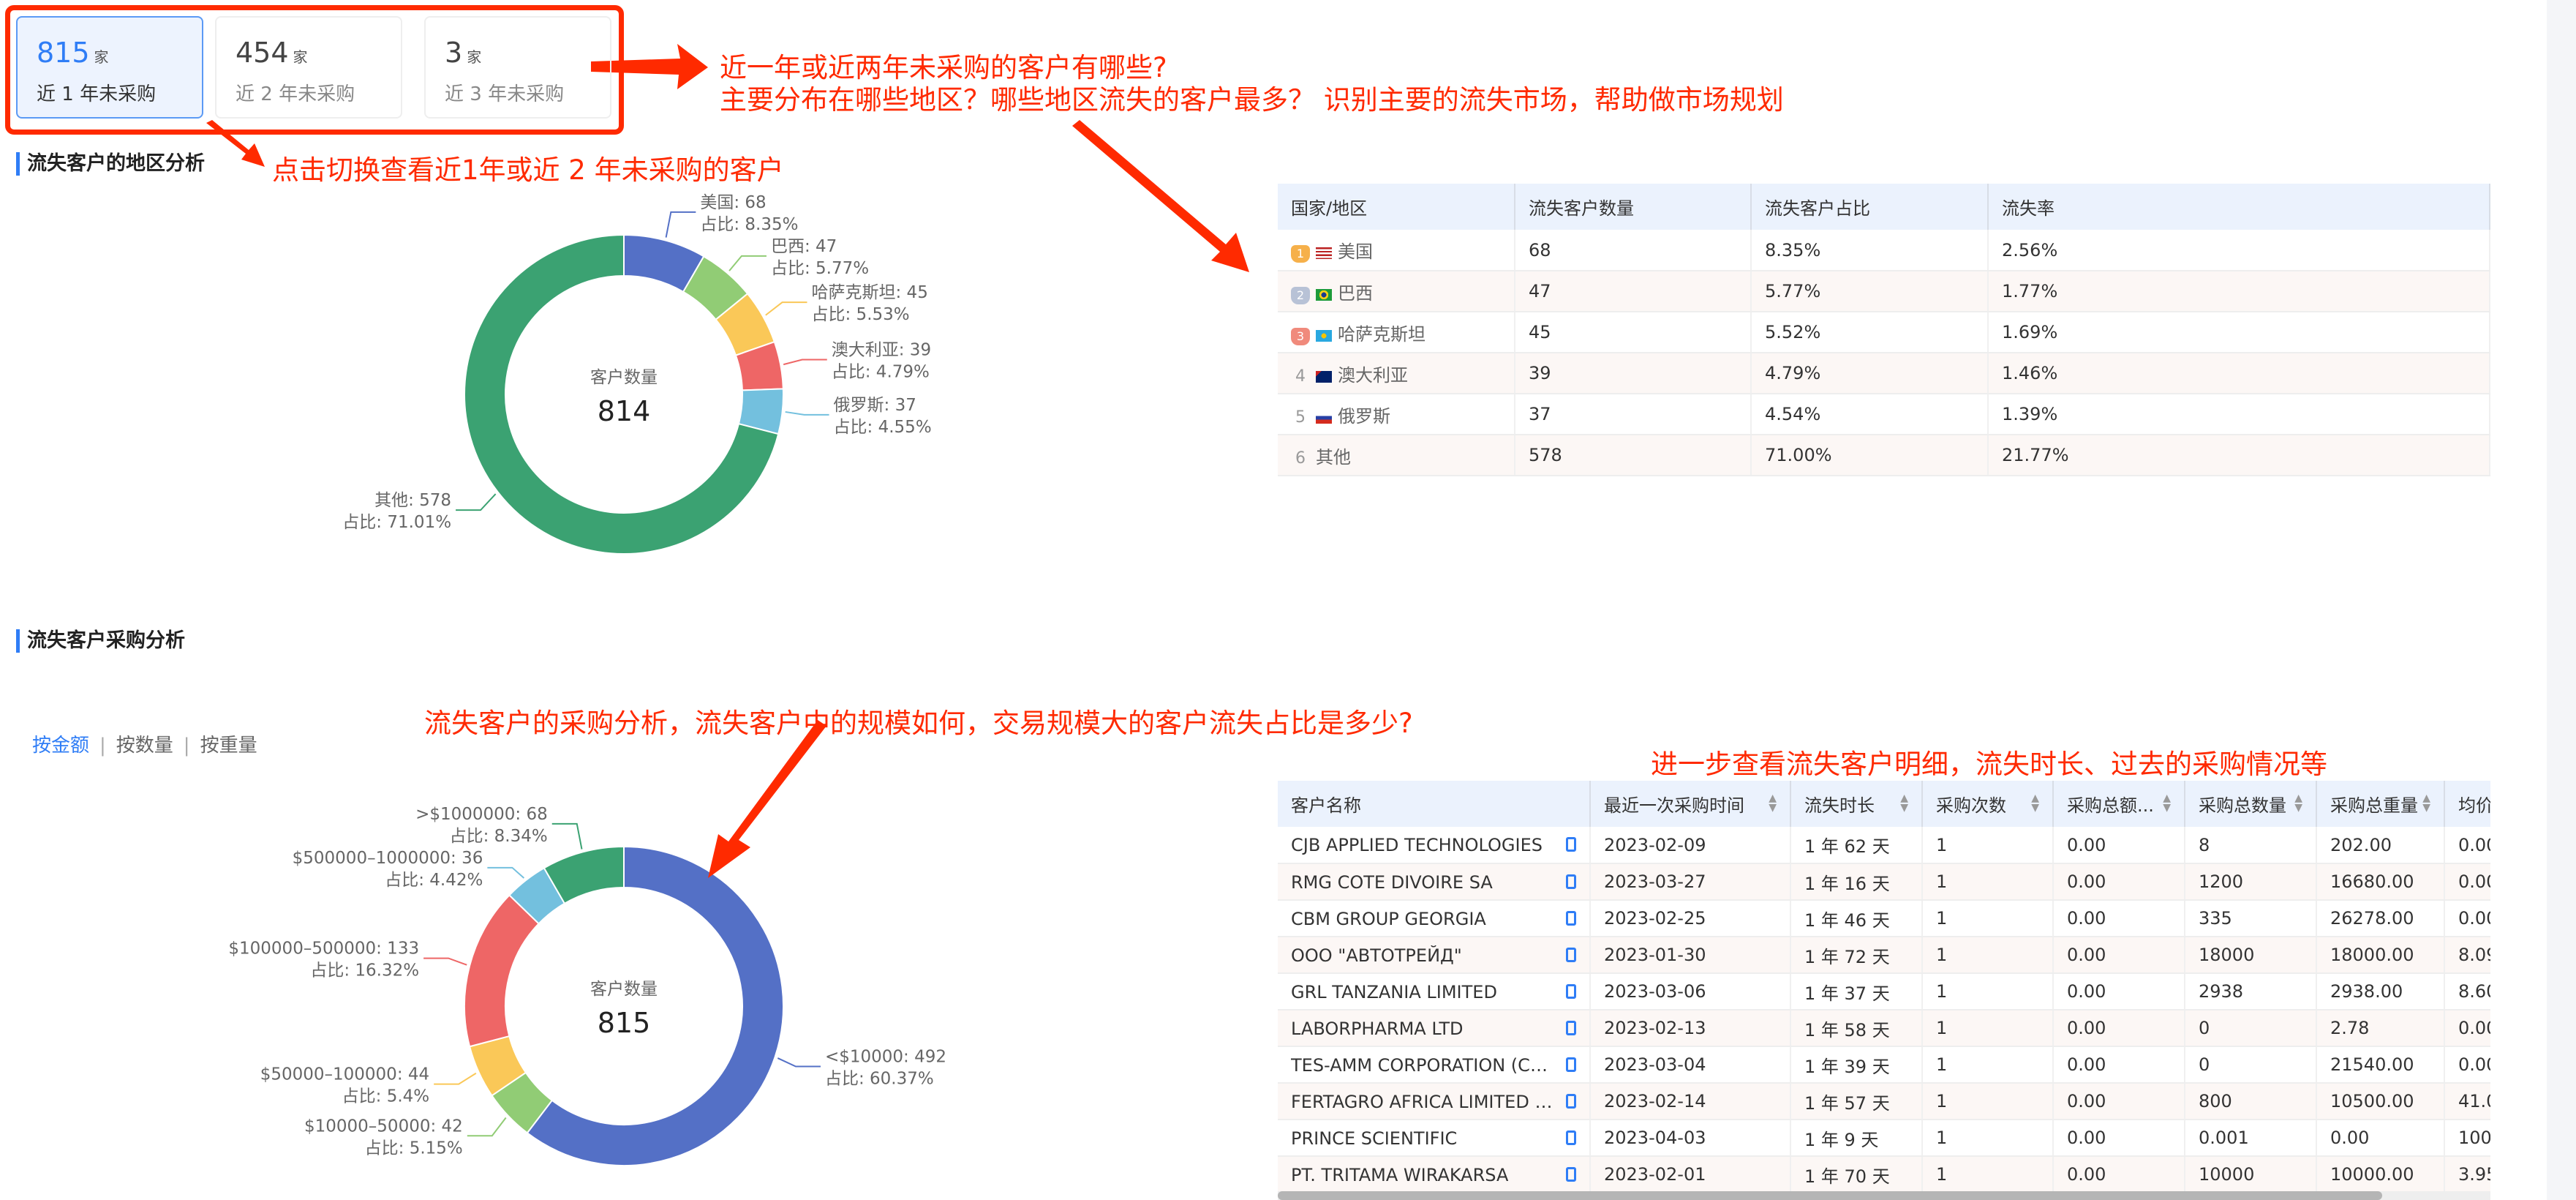 Image resolution: width=2576 pixels, height=1200 pixels. Describe the element at coordinates (1884, 291) in the screenshot. I see `table-row: 2 巴西 47 5.77% 1.77%` at that location.